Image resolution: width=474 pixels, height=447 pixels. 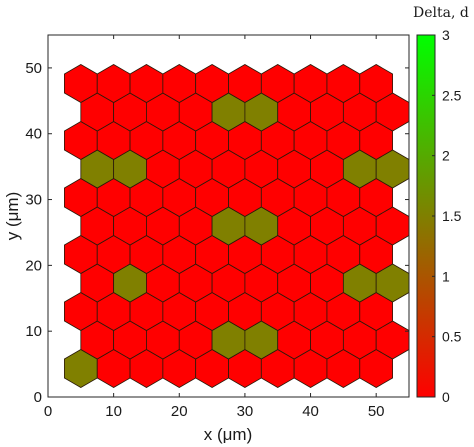 What do you see at coordinates (179, 411) in the screenshot?
I see `x-tick-label: 20` at bounding box center [179, 411].